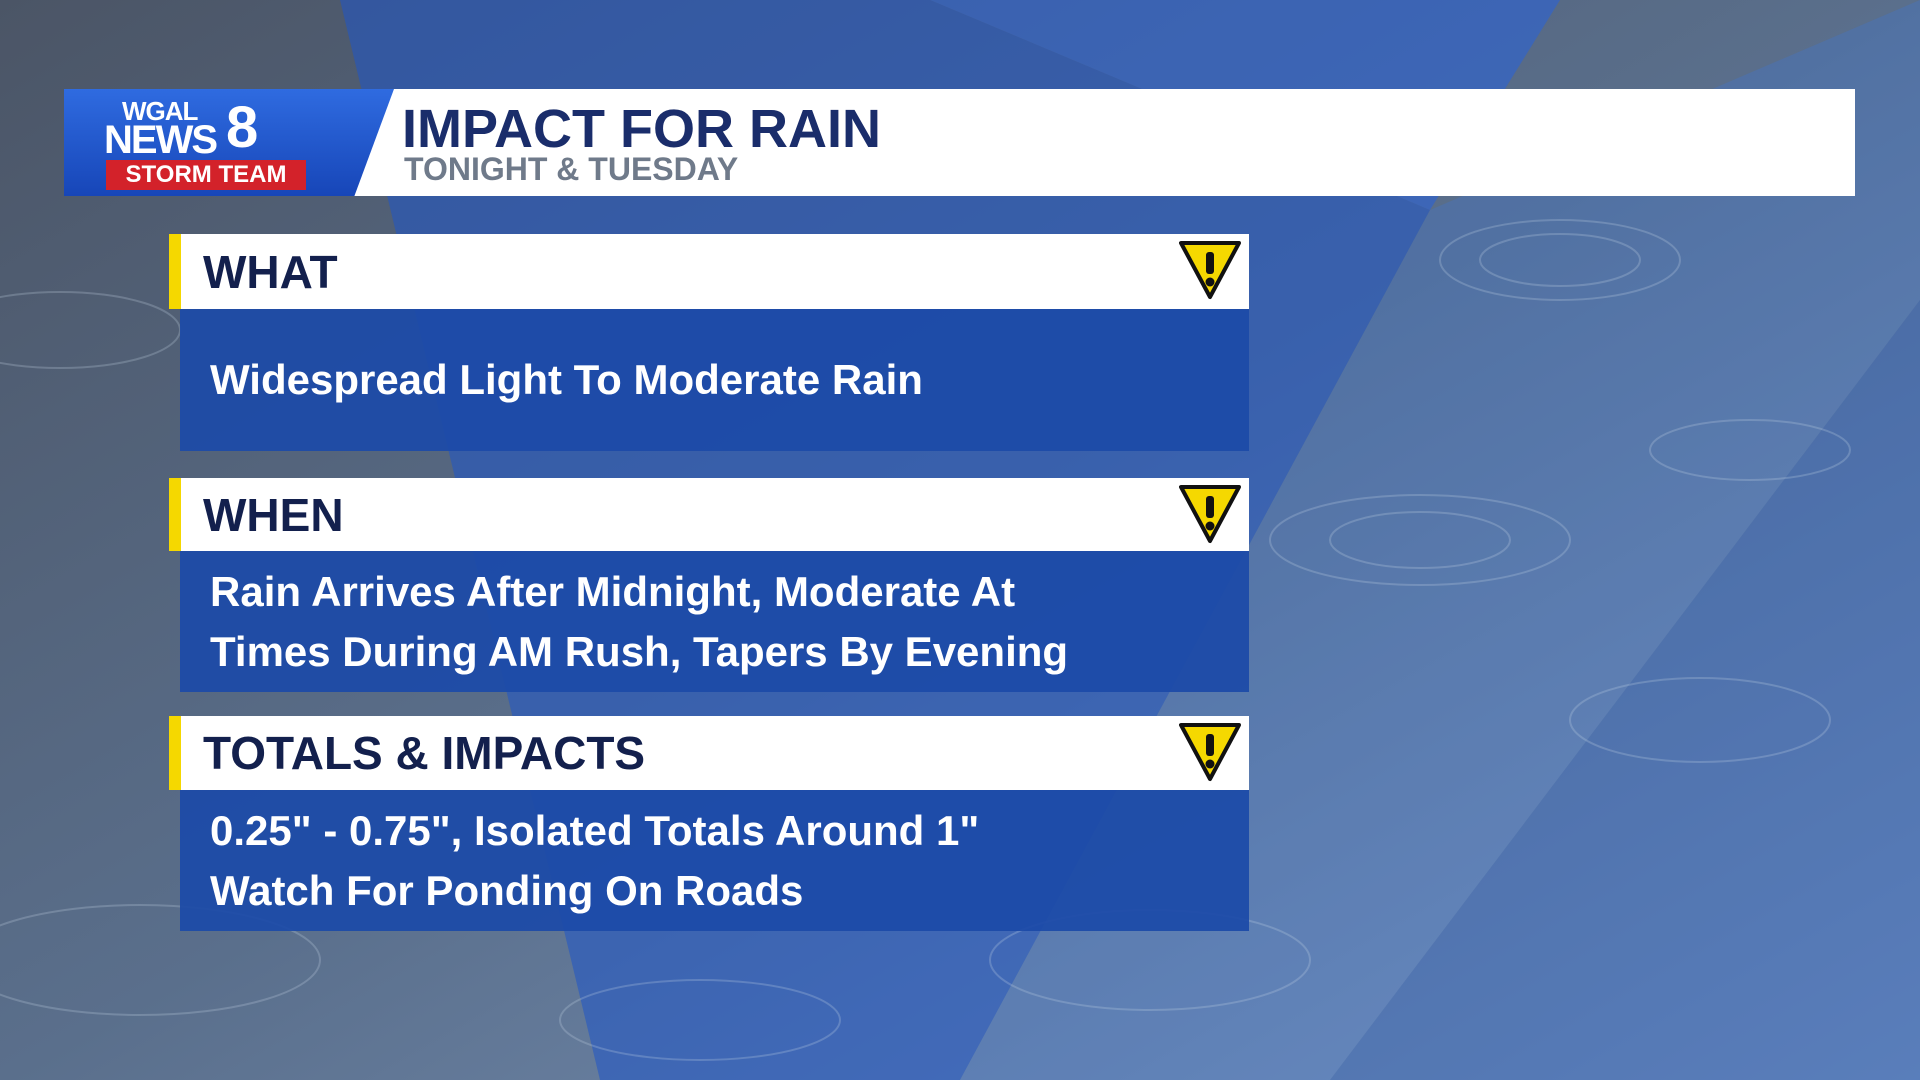 The image size is (1920, 1080). What do you see at coordinates (161, 140) in the screenshot?
I see `logo-brand: NEWS` at bounding box center [161, 140].